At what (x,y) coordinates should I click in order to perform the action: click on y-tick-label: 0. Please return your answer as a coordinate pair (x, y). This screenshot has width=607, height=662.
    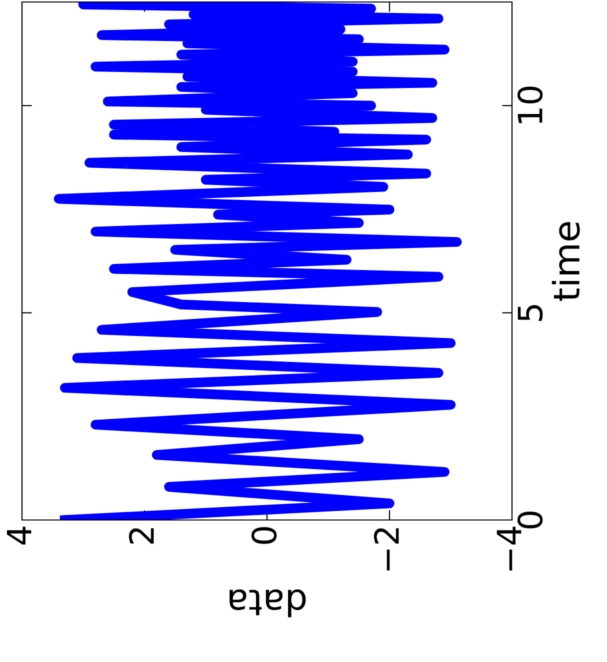
    Looking at the image, I should click on (530, 520).